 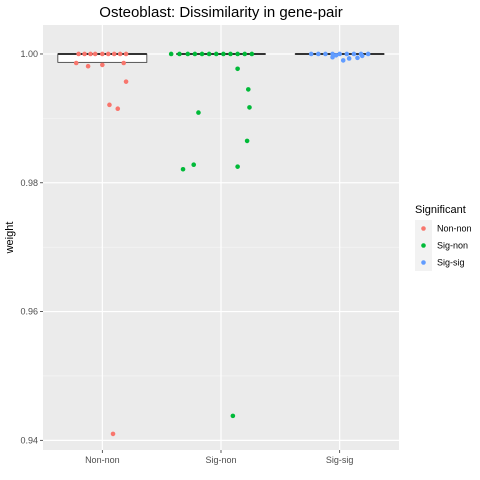 I want to click on legend-items: Non-non Sig-non Sig-sig, so click(x=443, y=245).